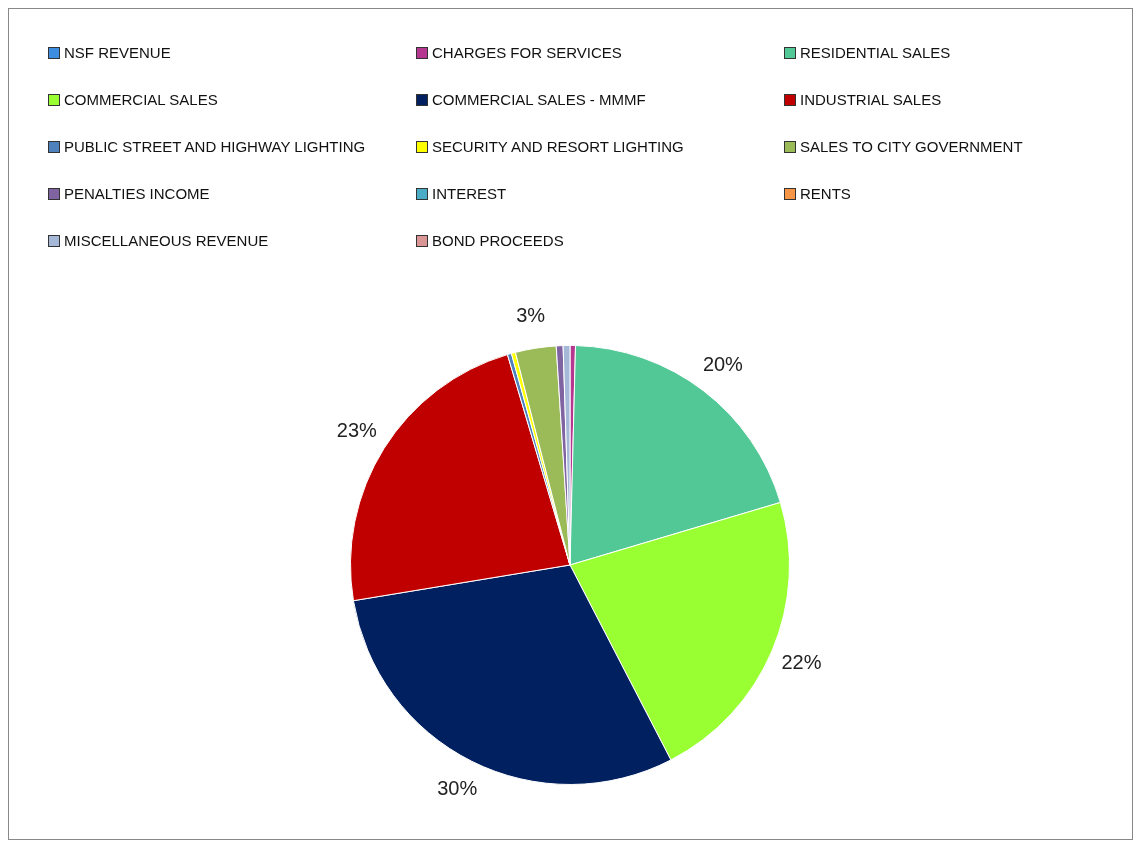  Describe the element at coordinates (871, 99) in the screenshot. I see `legend-label: INDUSTRIAL SALES` at that location.